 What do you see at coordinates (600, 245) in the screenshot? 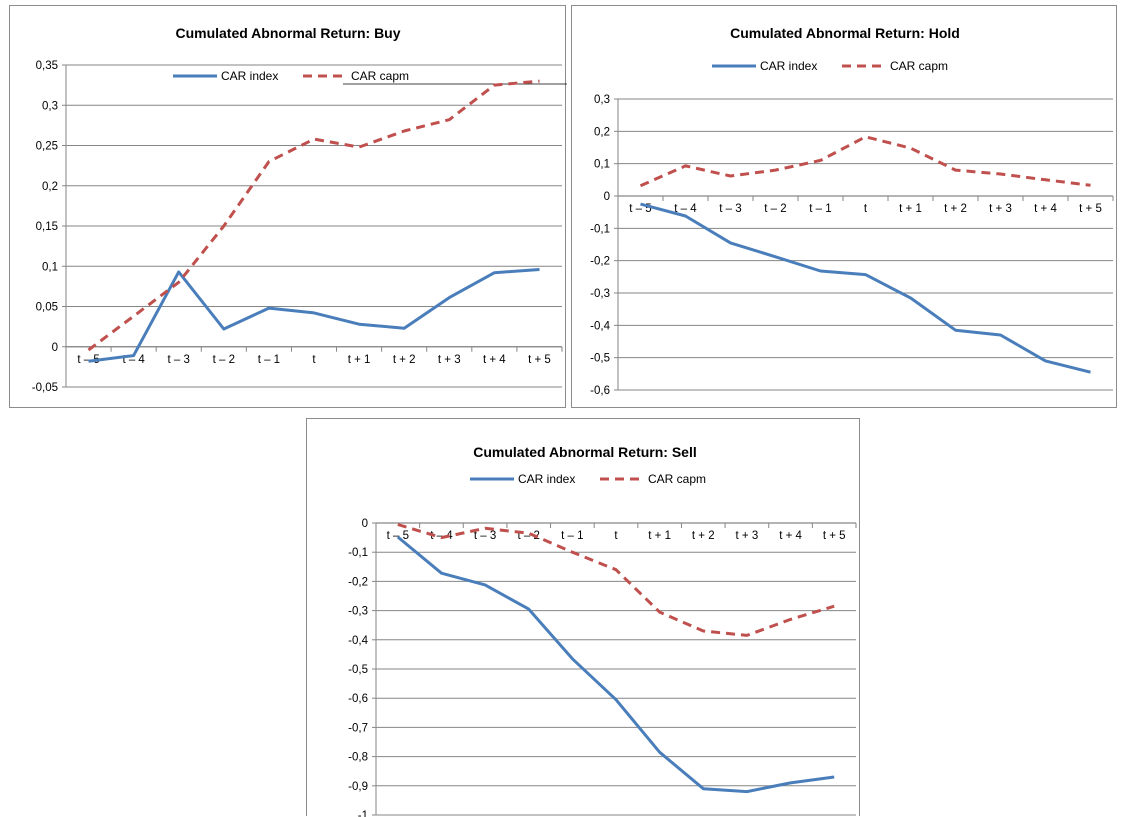
I see `y-axis-ticks: 0,3 0,2 0,1 0 -0,1 -0,2 -0,3 -0,4 -0,5 -0,6` at bounding box center [600, 245].